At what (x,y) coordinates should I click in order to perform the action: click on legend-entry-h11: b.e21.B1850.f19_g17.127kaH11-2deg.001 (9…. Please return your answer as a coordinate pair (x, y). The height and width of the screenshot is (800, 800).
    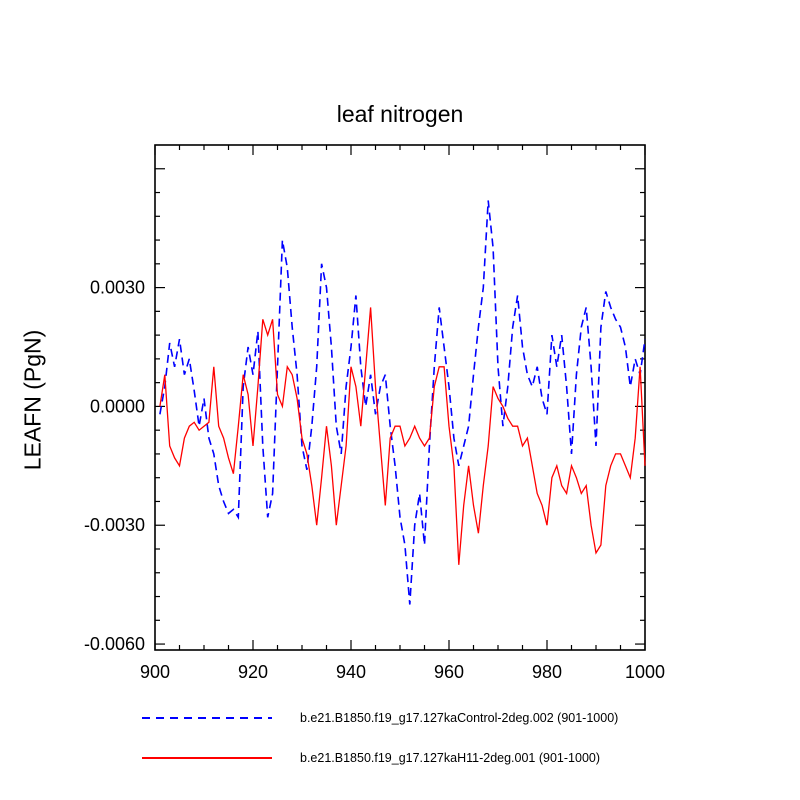
    Looking at the image, I should click on (371, 758).